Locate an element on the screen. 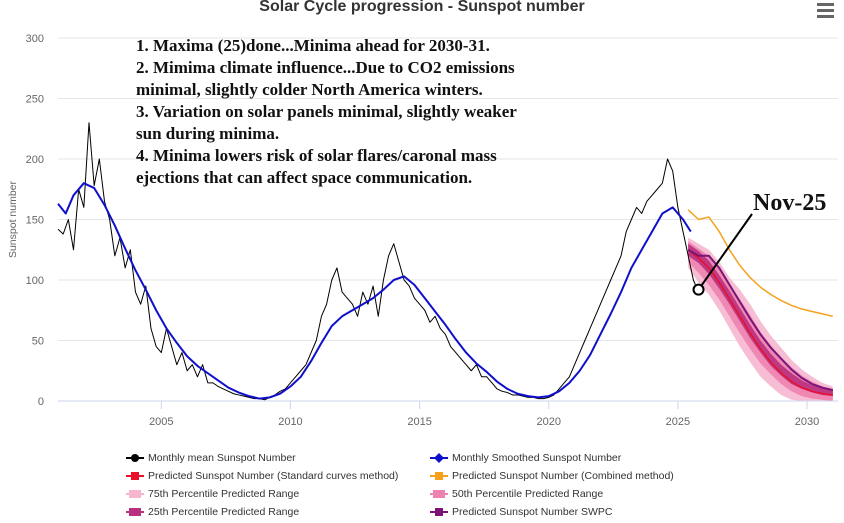 Image resolution: width=844 pixels, height=523 pixels. y-tick-label: 300 is located at coordinates (35, 39).